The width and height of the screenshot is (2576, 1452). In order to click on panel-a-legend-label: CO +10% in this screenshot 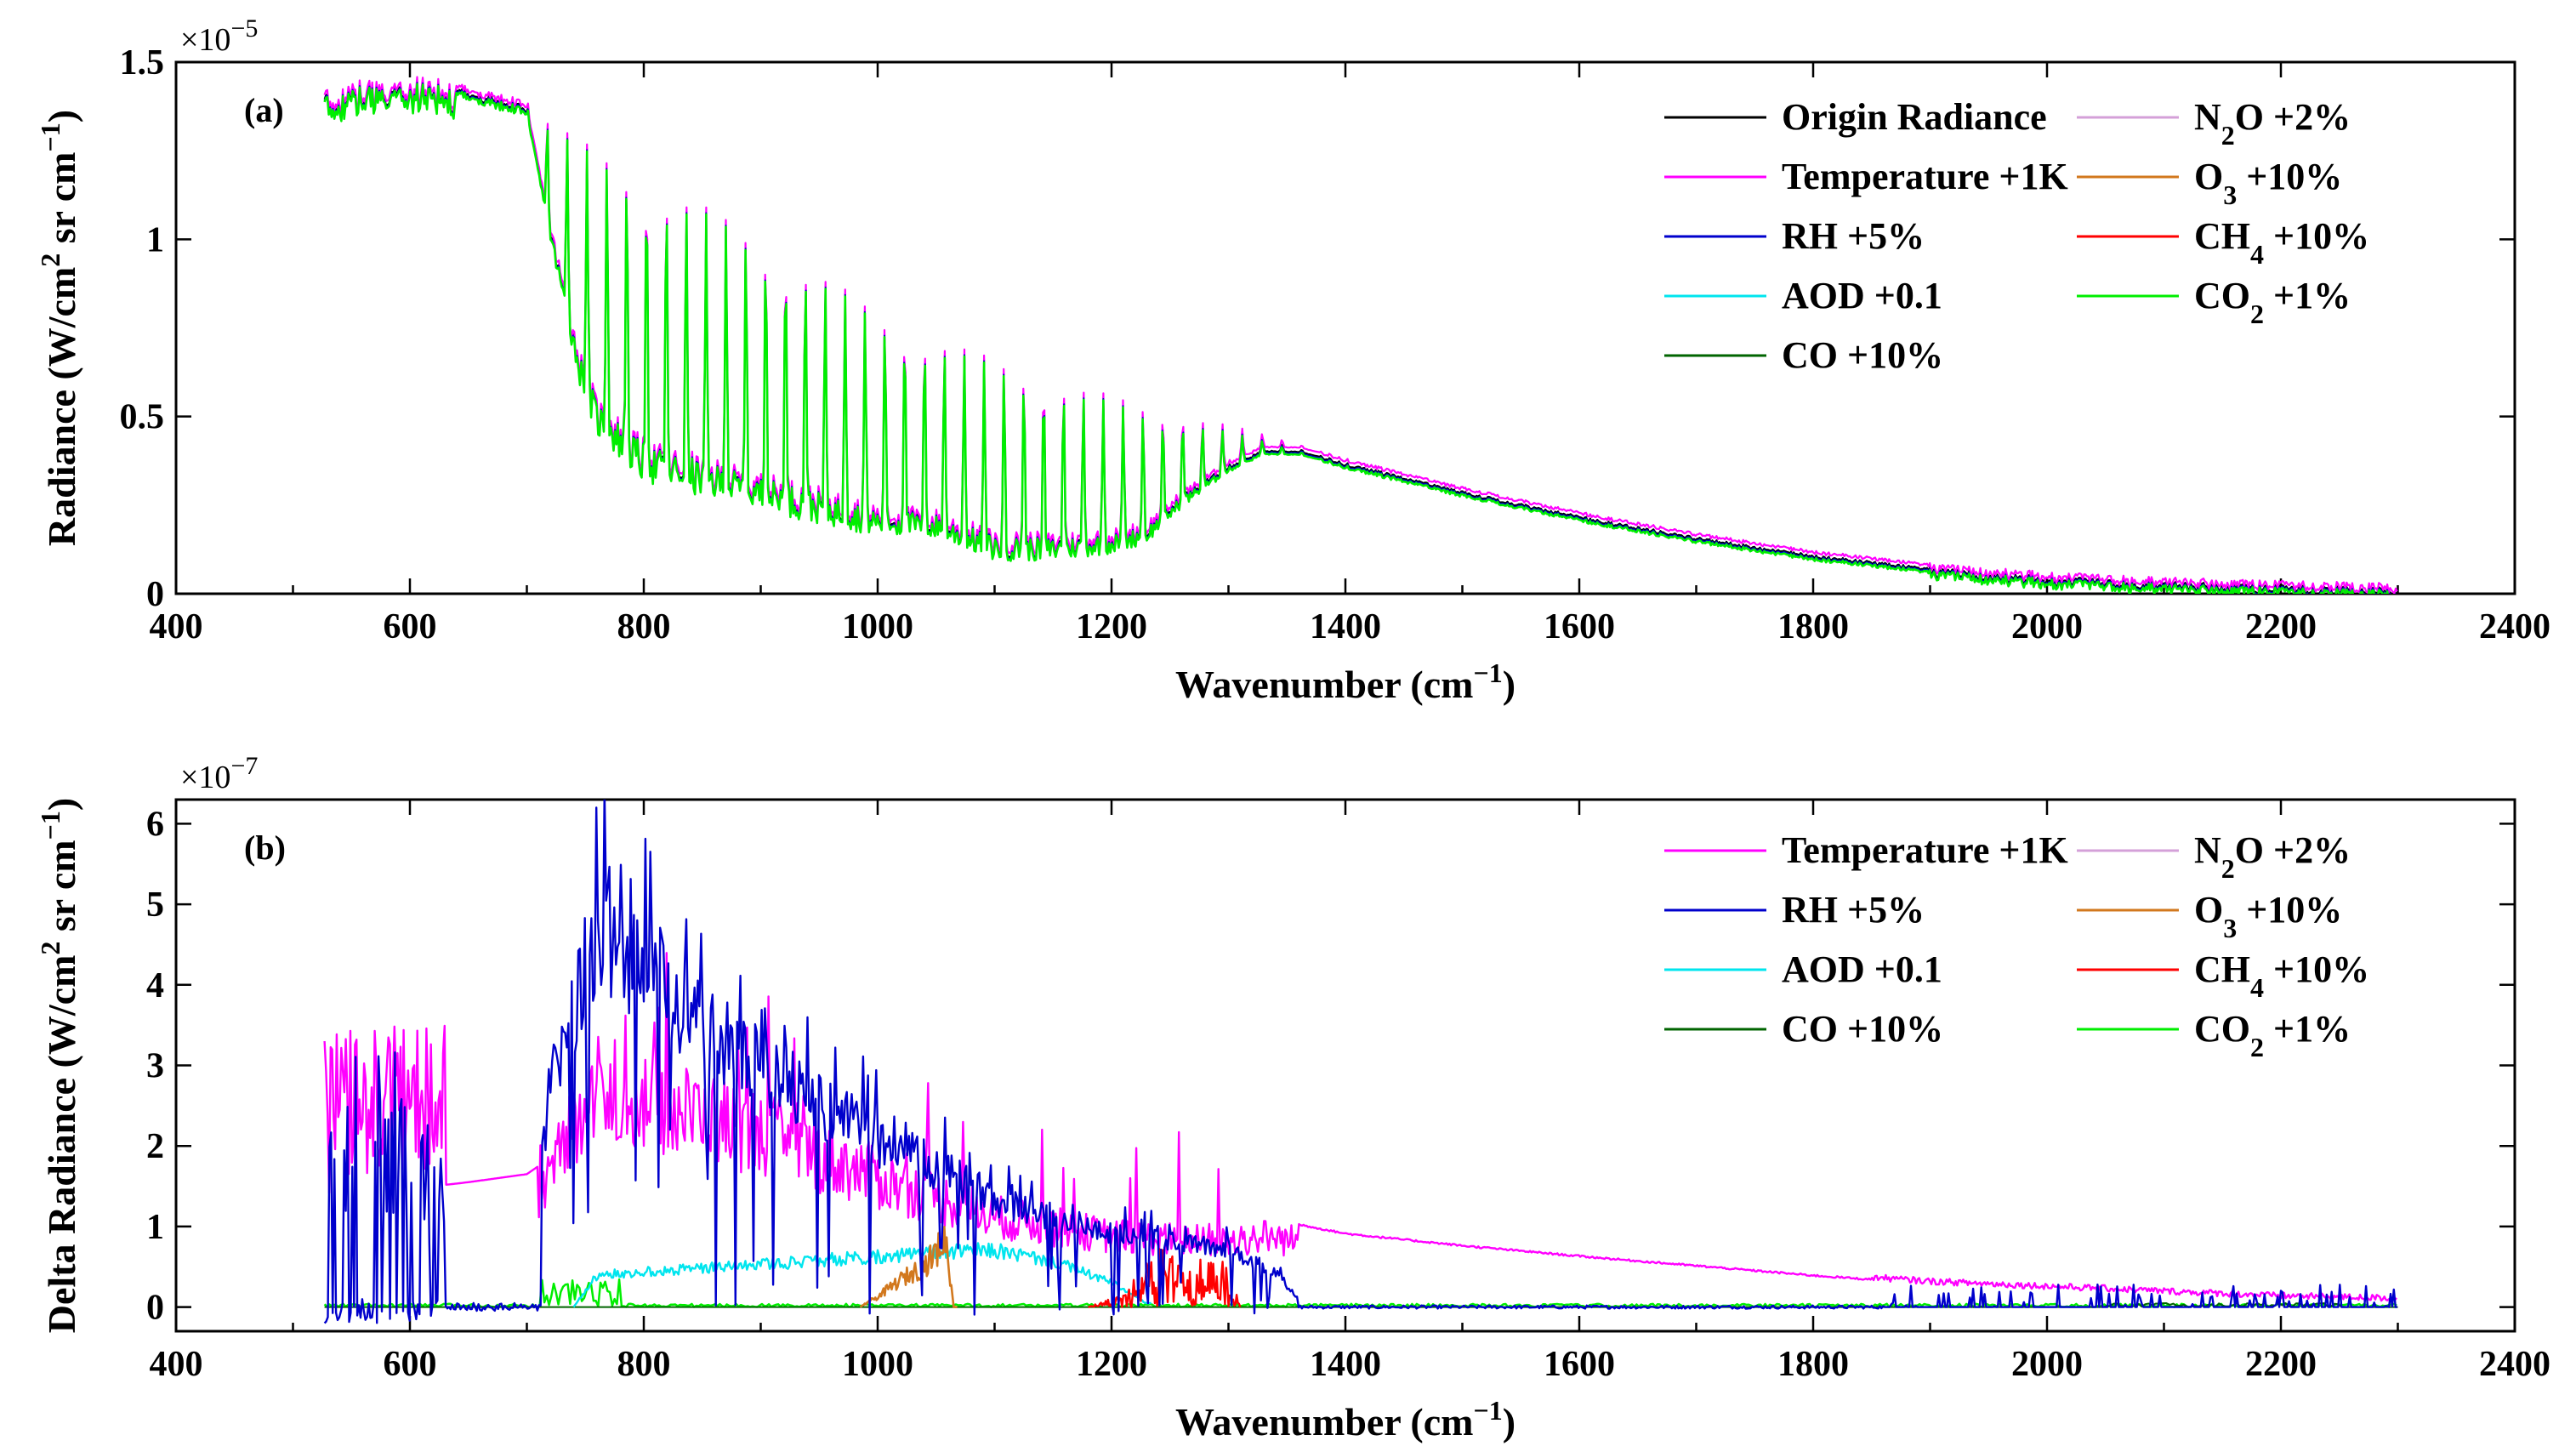, I will do `click(1862, 355)`.